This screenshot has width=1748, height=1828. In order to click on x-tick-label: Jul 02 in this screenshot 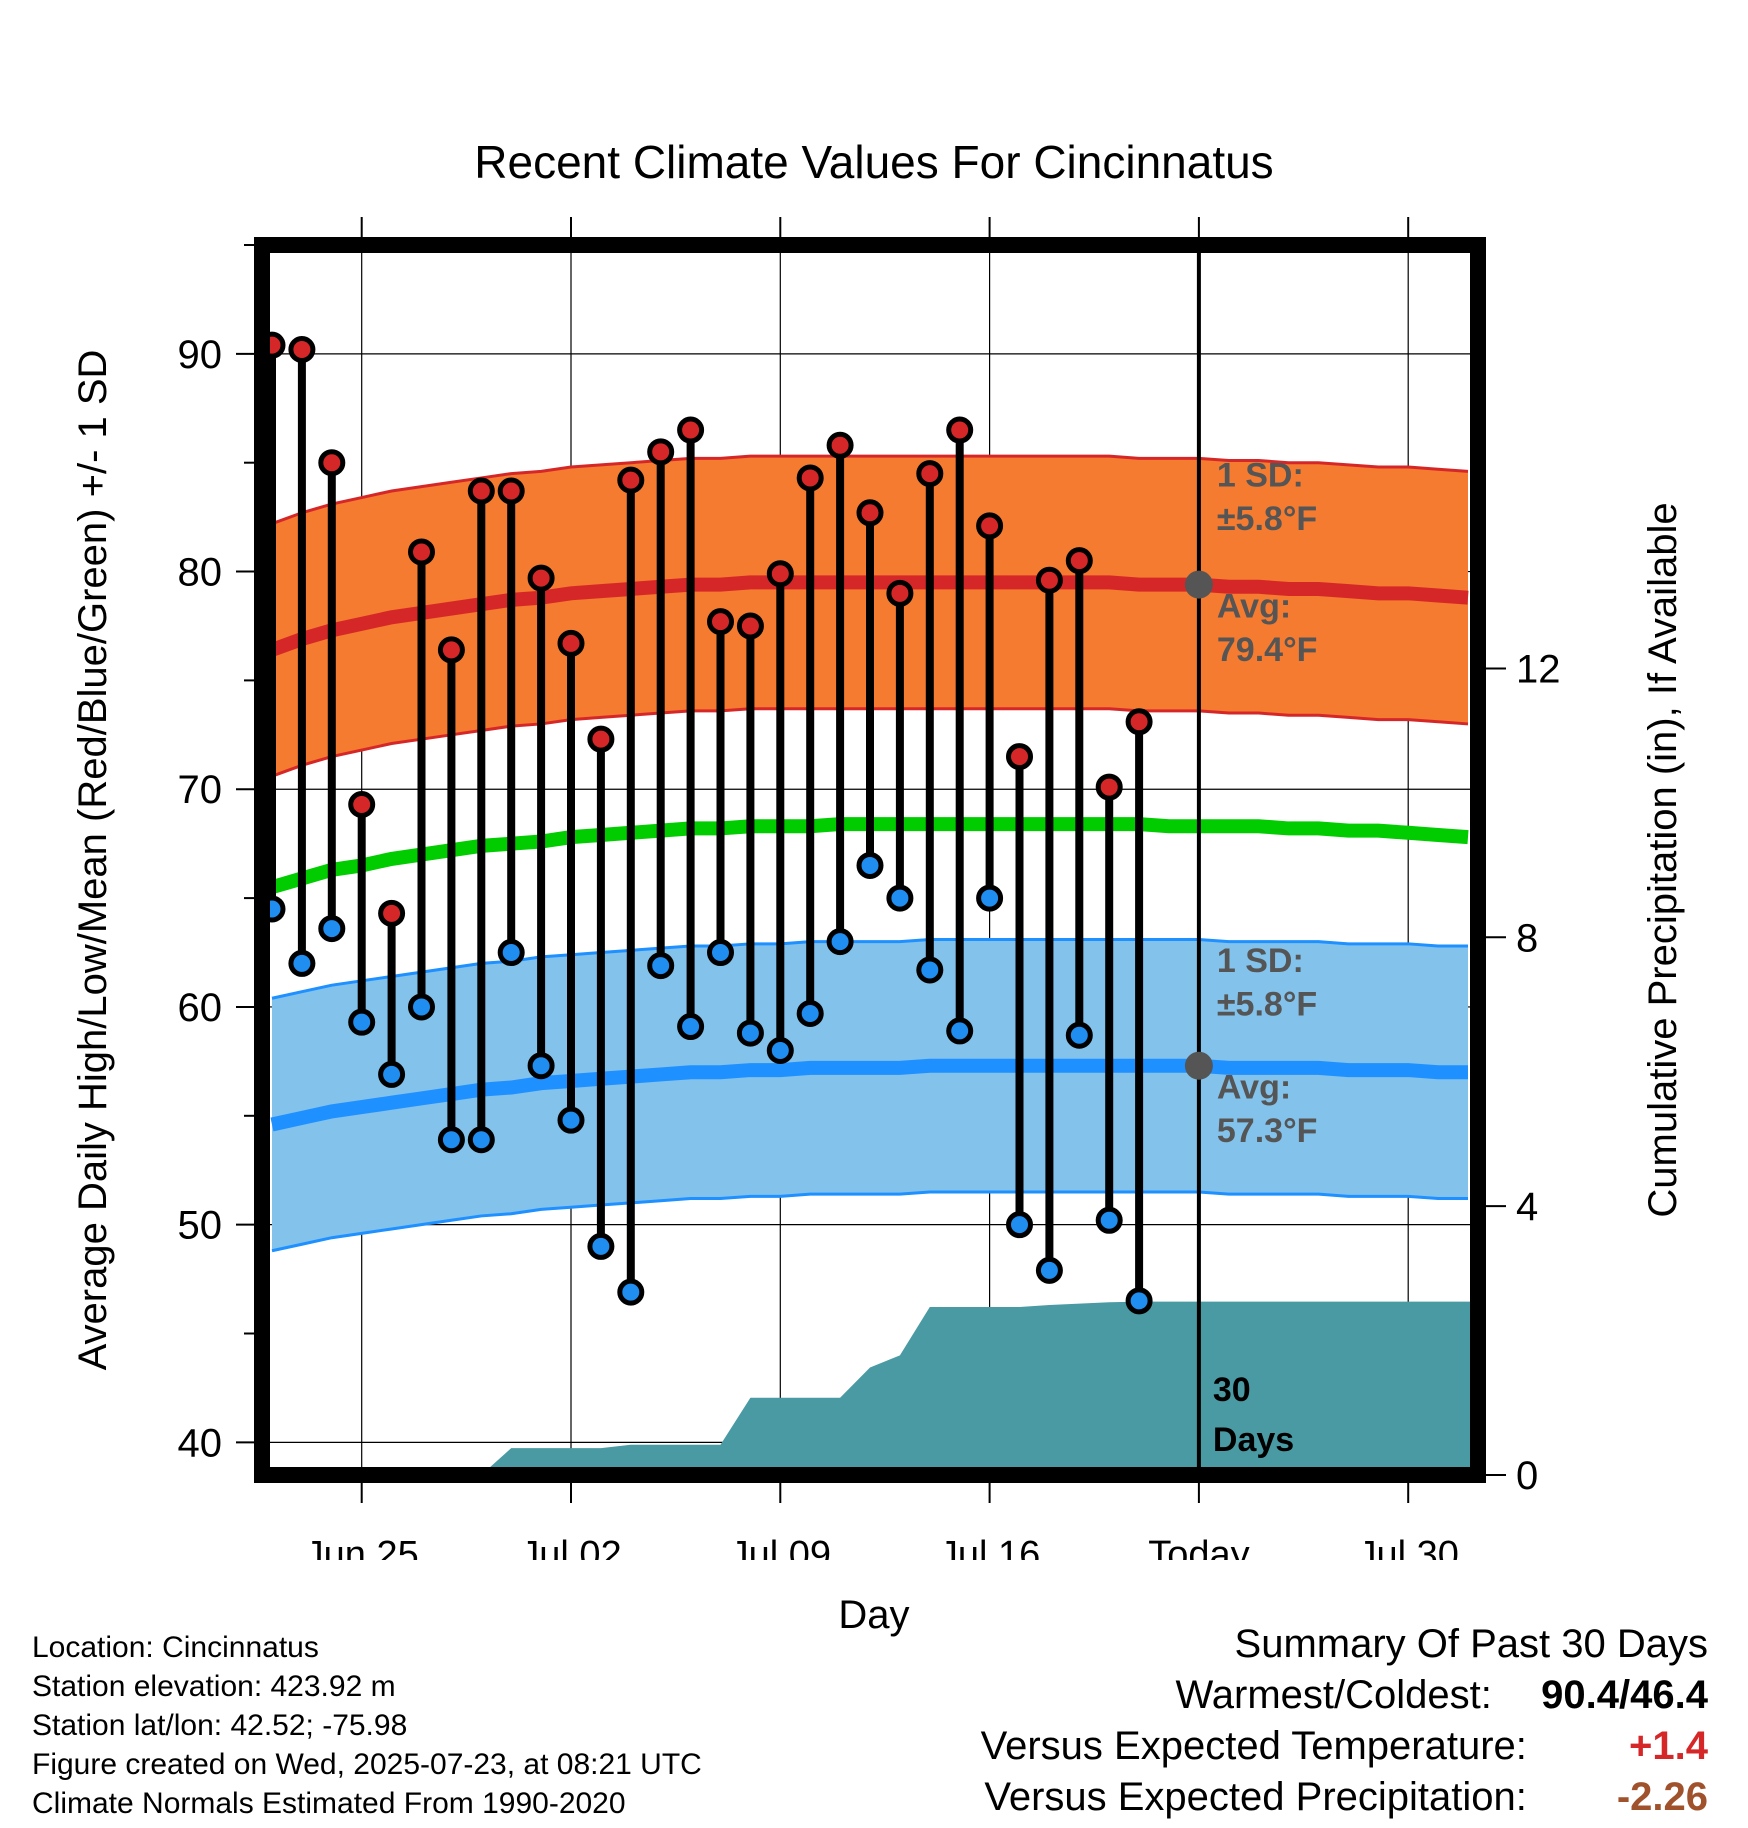, I will do `click(570, 1547)`.